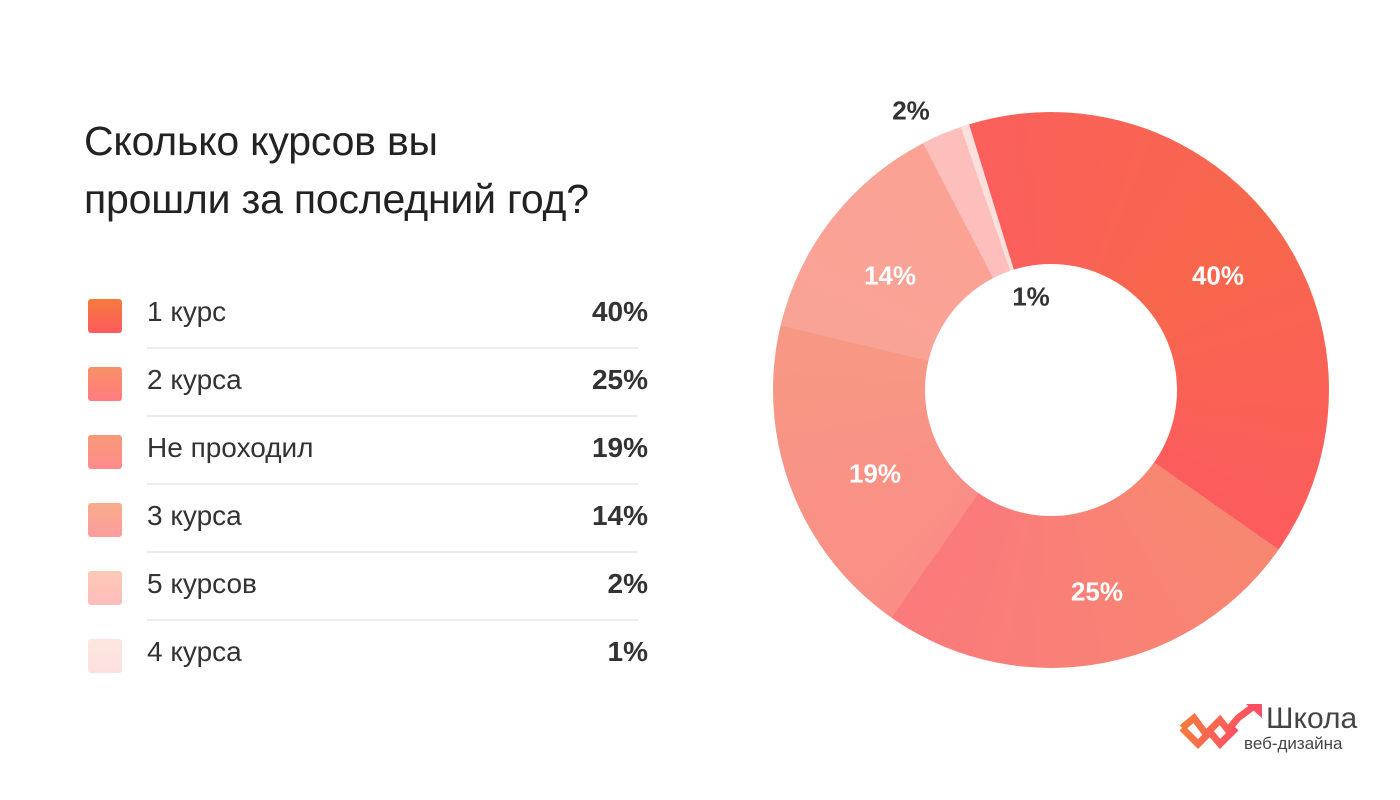 The width and height of the screenshot is (1400, 800). What do you see at coordinates (368, 324) in the screenshot?
I see `legend-item: 1 курс 40%` at bounding box center [368, 324].